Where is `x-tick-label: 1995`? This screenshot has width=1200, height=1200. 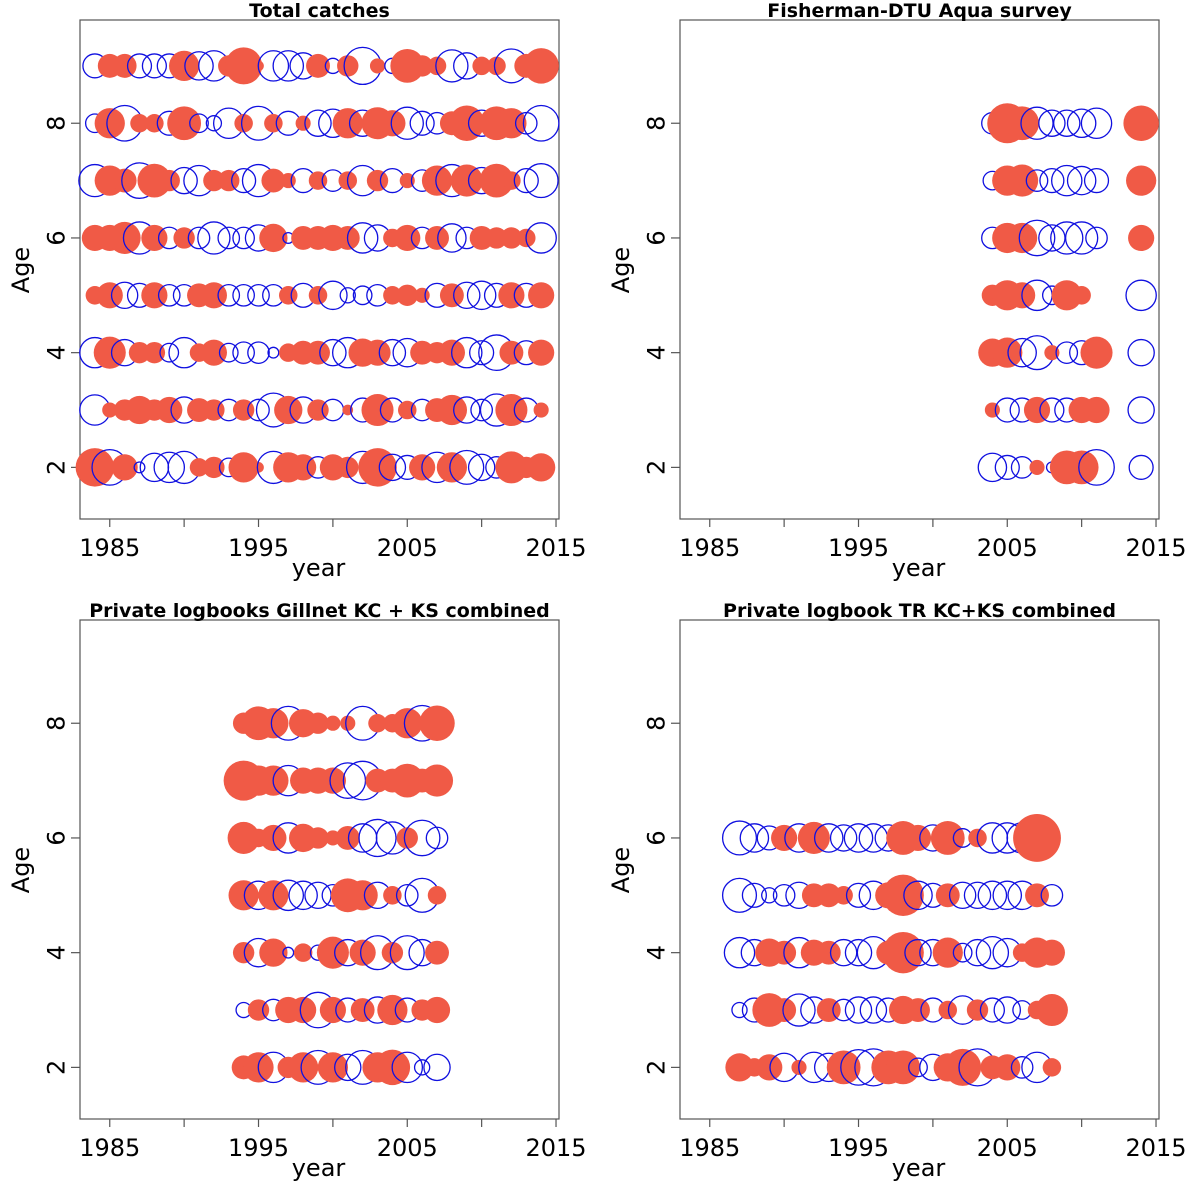
x-tick-label: 1995 is located at coordinates (858, 548).